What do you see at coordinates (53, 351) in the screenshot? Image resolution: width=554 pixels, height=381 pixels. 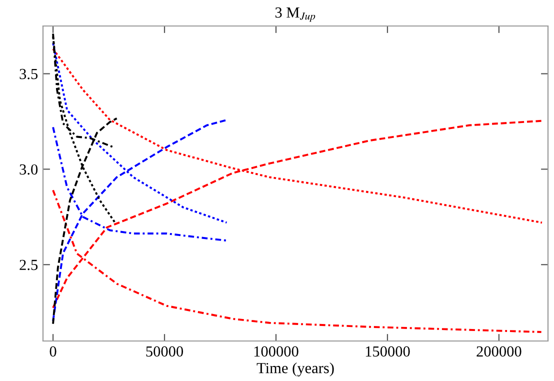 I see `x-tick-label: 0` at bounding box center [53, 351].